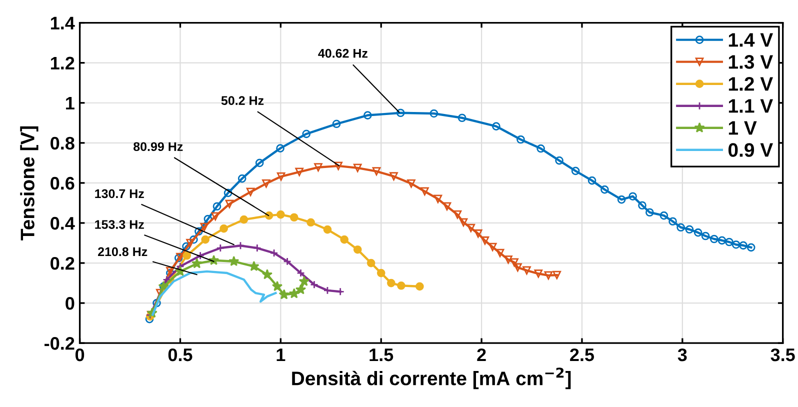 The height and width of the screenshot is (407, 798). What do you see at coordinates (382, 355) in the screenshot?
I see `x-tick-label: 1.5` at bounding box center [382, 355].